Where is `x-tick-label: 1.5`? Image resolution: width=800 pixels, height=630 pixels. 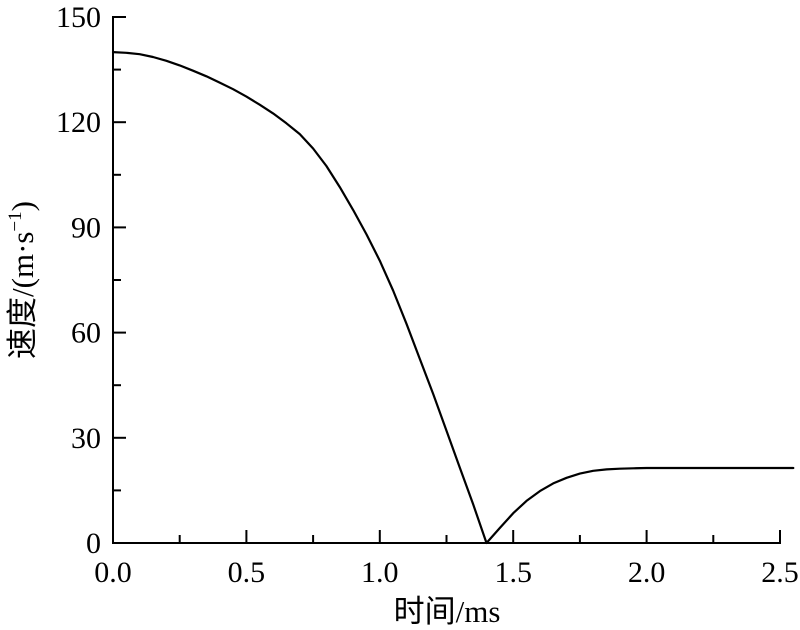
x-tick-label: 1.5 is located at coordinates (513, 572).